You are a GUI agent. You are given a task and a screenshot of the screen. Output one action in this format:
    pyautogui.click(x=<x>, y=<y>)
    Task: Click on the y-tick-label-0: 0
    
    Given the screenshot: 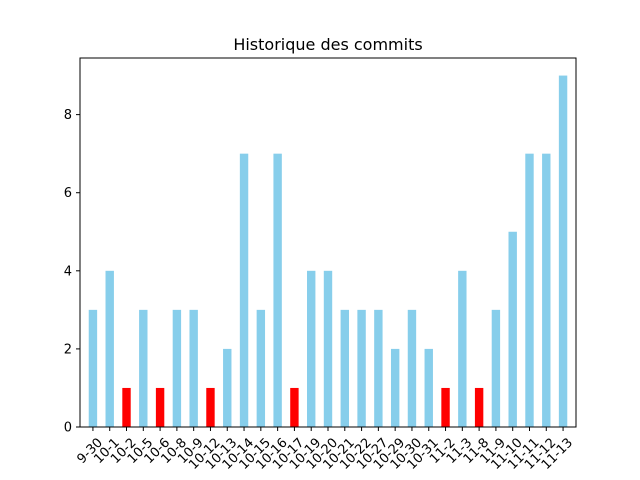 What is the action you would take?
    pyautogui.click(x=68, y=428)
    